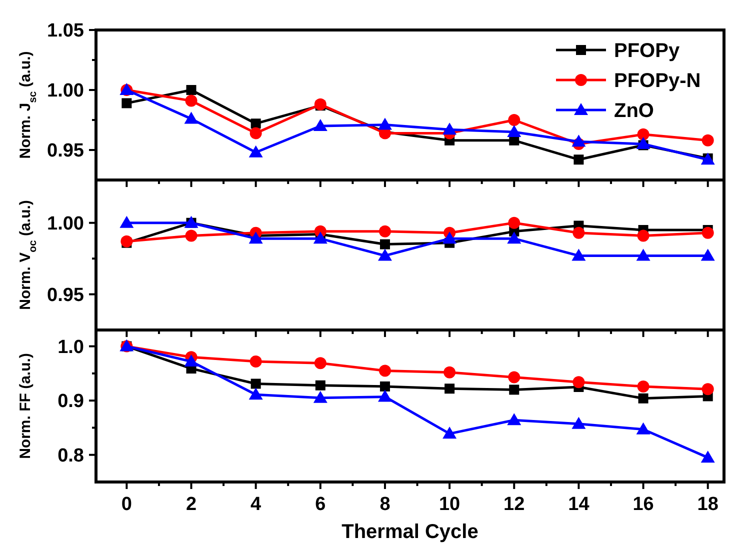 This screenshot has width=734, height=547. I want to click on x-tick-label: 12, so click(514, 504).